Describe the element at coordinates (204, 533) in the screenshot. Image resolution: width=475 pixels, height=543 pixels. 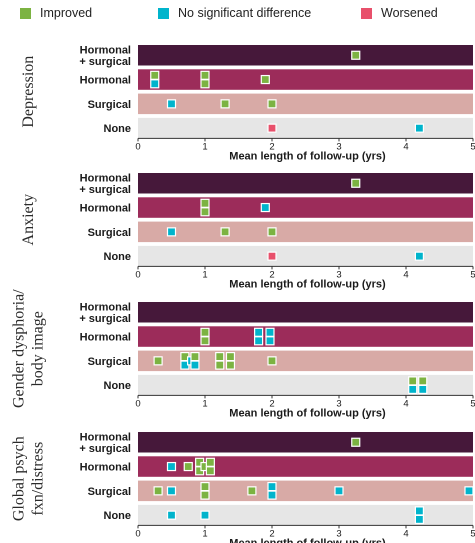
I see `x-tick-label: 1` at that location.